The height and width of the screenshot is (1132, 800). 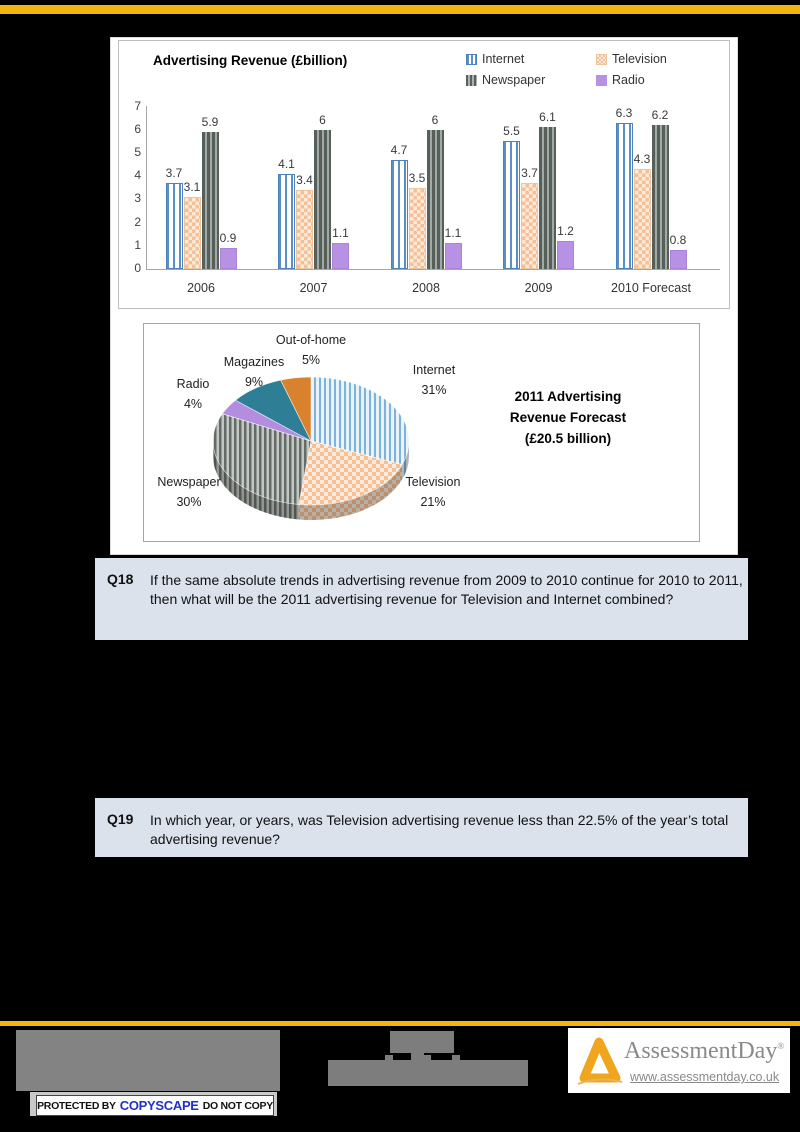 What do you see at coordinates (565, 231) in the screenshot?
I see `bar-value-label: 1.2` at bounding box center [565, 231].